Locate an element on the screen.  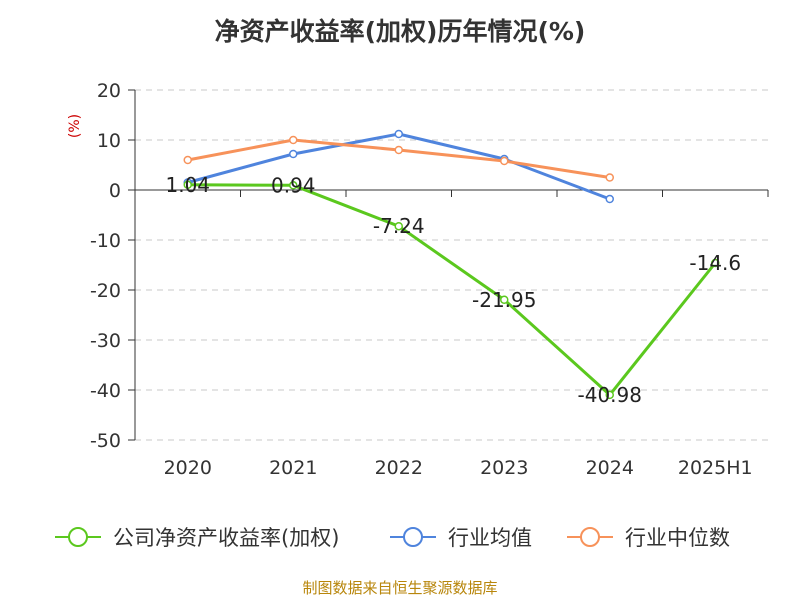
data-label: -40.98 is located at coordinates (610, 395).